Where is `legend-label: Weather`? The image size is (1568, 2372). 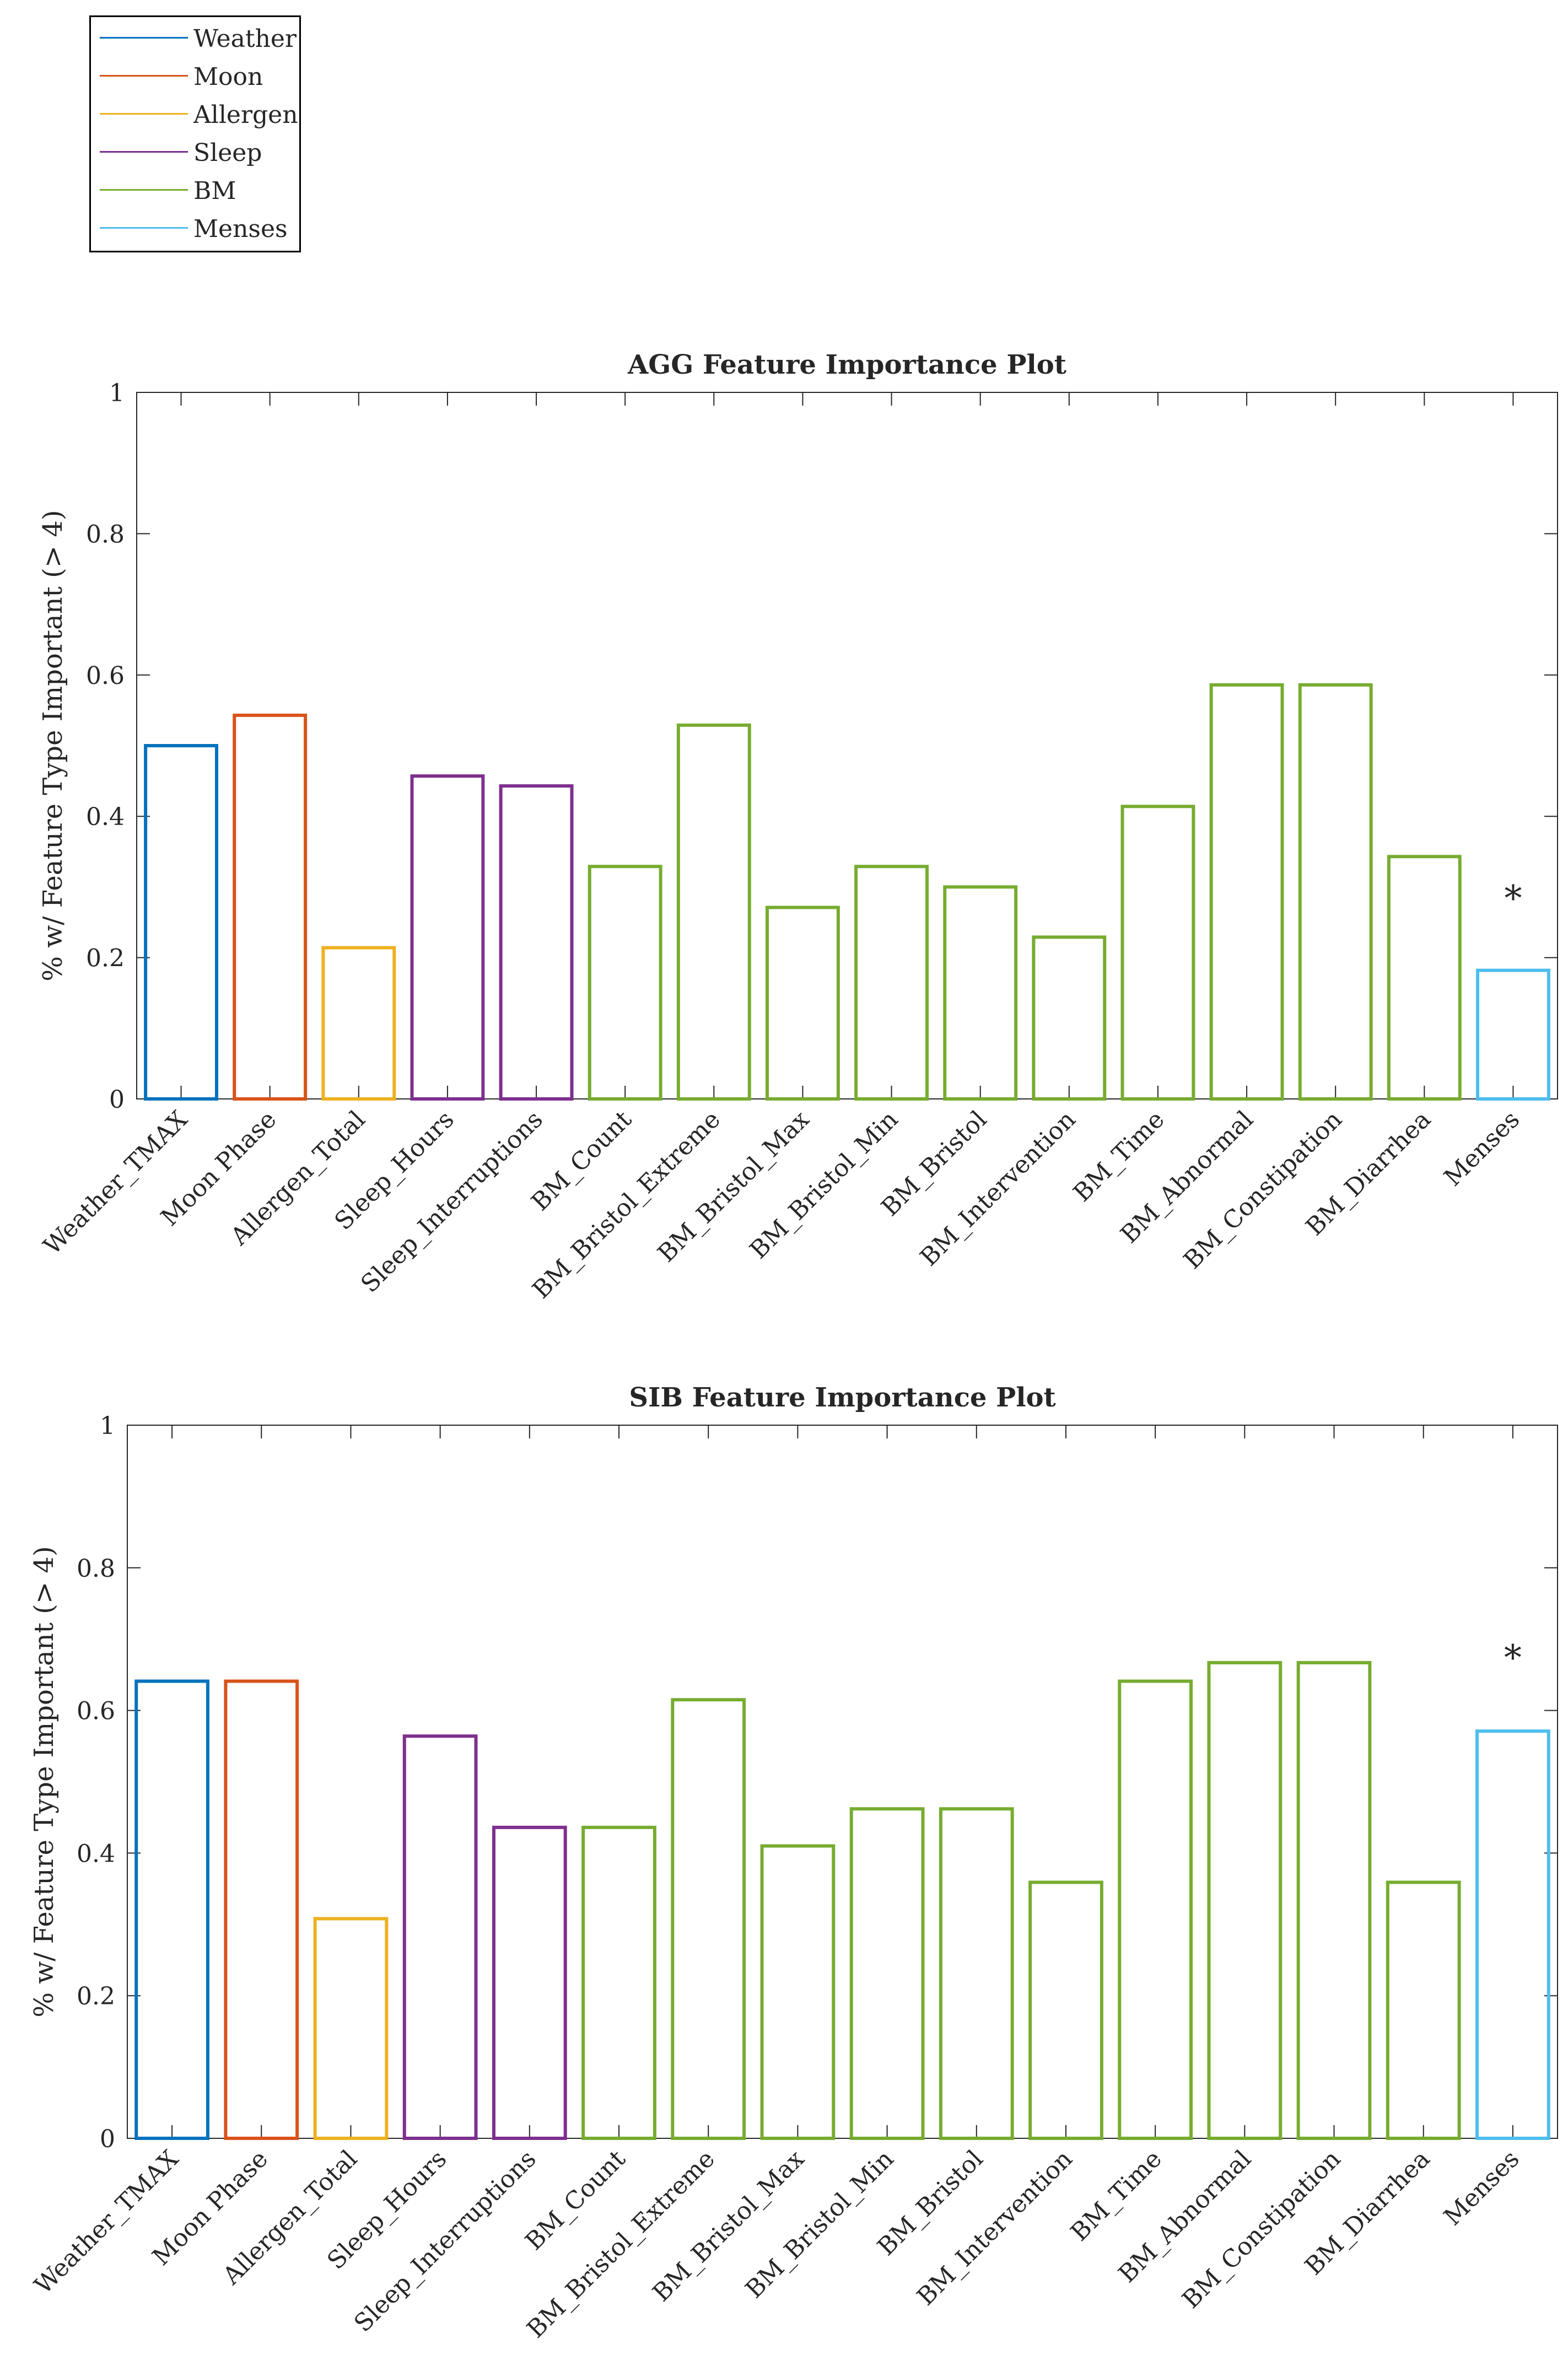
legend-label: Weather is located at coordinates (245, 39).